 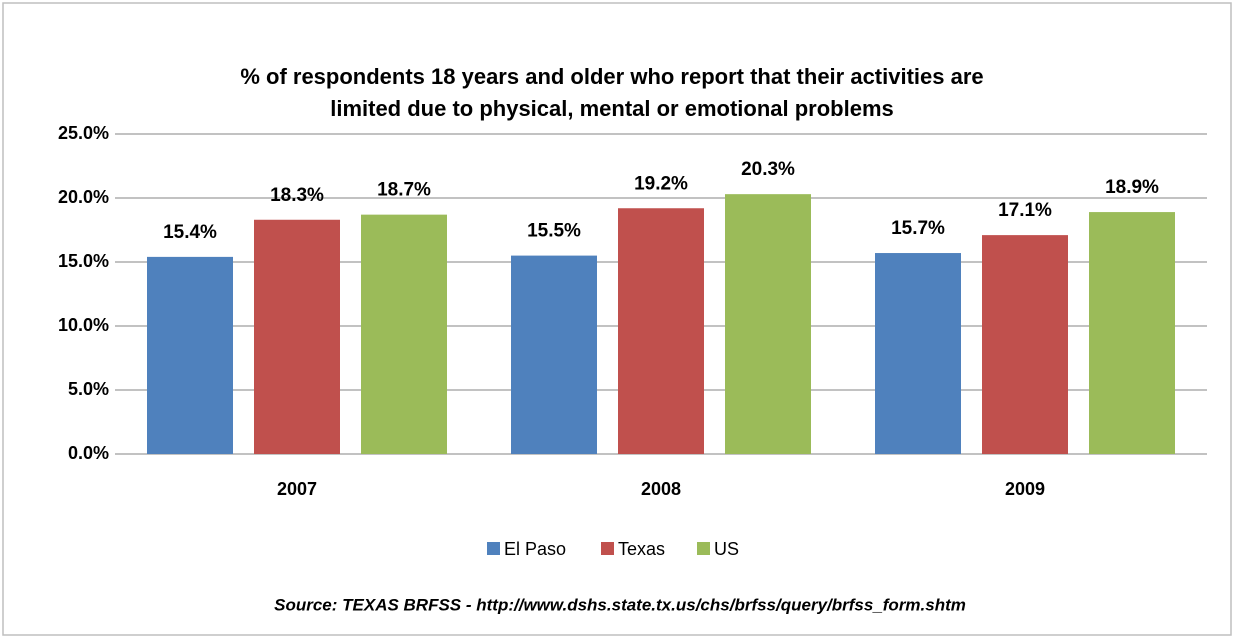 What do you see at coordinates (918, 228) in the screenshot?
I see `value-label: 15.7%` at bounding box center [918, 228].